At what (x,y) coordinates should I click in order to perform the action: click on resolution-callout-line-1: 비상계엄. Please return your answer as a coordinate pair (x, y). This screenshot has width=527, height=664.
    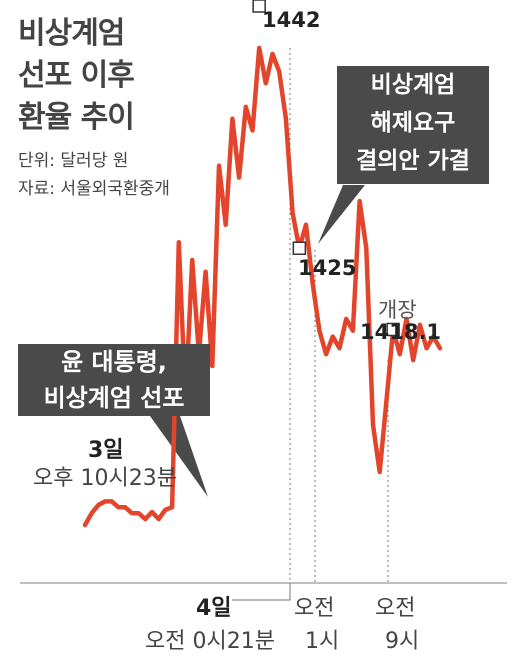
    Looking at the image, I should click on (413, 85).